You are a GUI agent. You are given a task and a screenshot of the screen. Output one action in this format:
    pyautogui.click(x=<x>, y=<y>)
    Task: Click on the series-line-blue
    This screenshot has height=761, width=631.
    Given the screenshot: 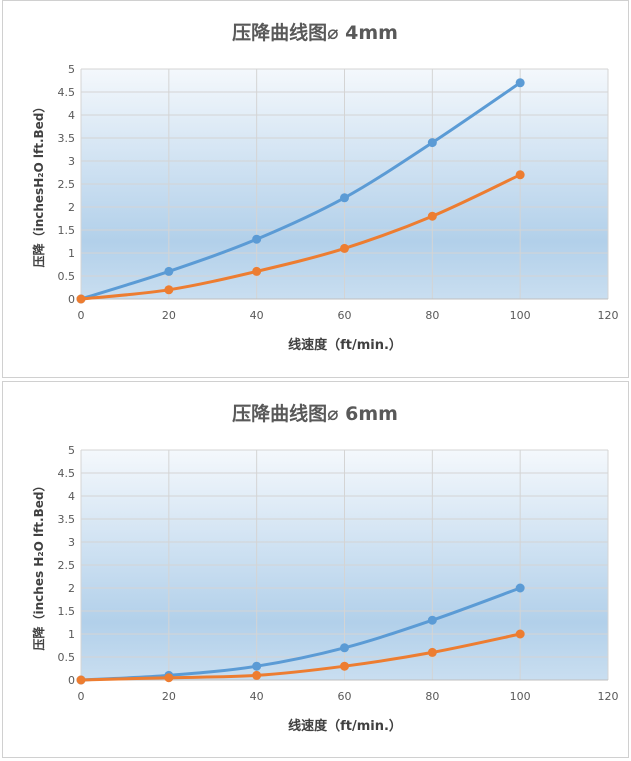 What is the action you would take?
    pyautogui.click(x=300, y=634)
    